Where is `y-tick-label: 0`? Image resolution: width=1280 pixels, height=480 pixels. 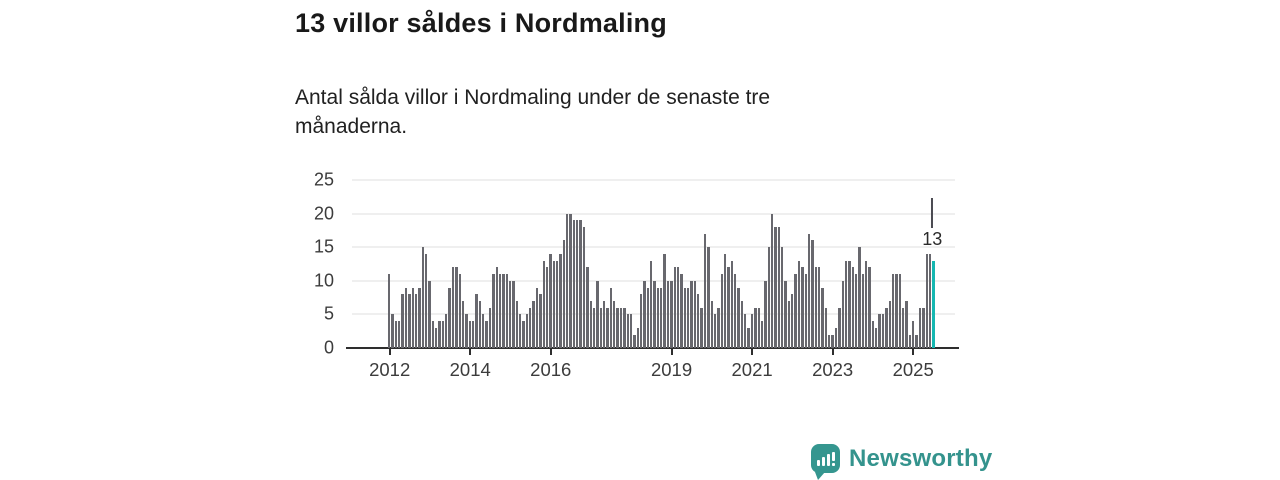
y-tick-label: 0 is located at coordinates (328, 347).